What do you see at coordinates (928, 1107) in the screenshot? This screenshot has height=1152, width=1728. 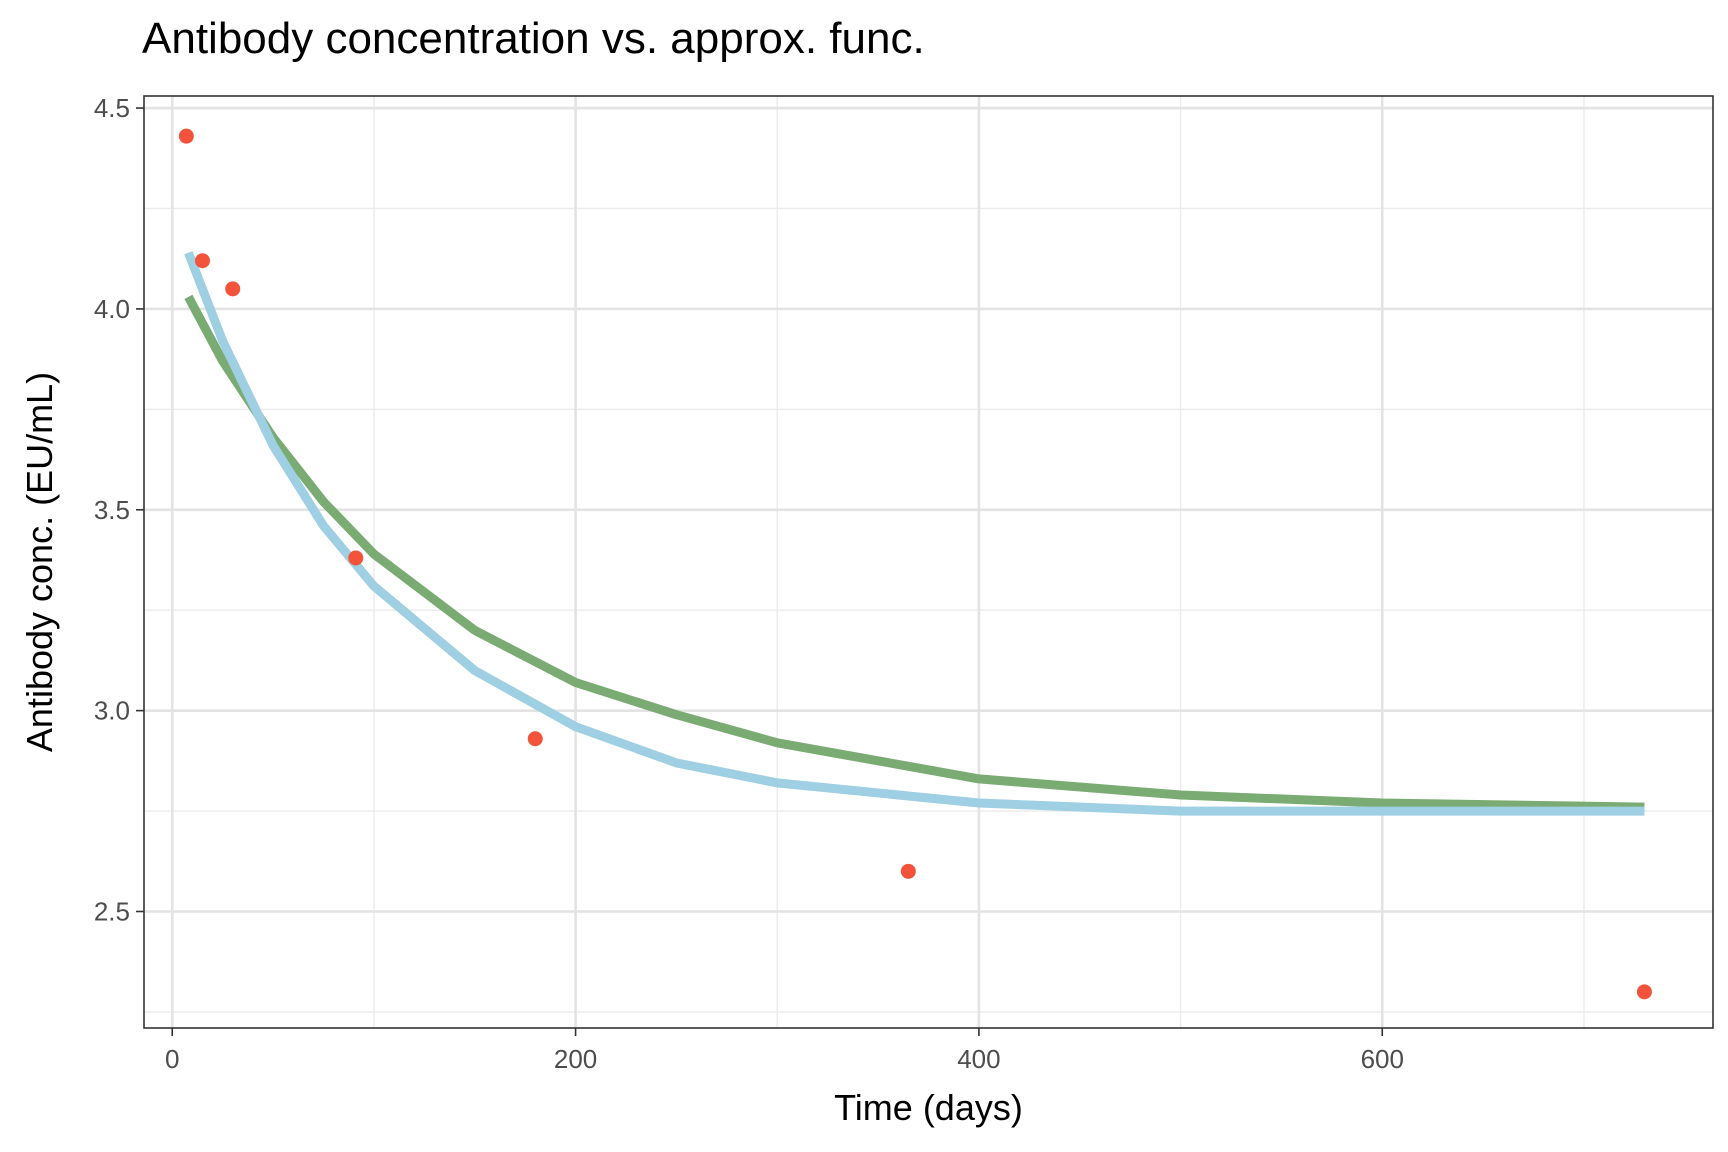 I see `x-axis-title: Time (days)` at bounding box center [928, 1107].